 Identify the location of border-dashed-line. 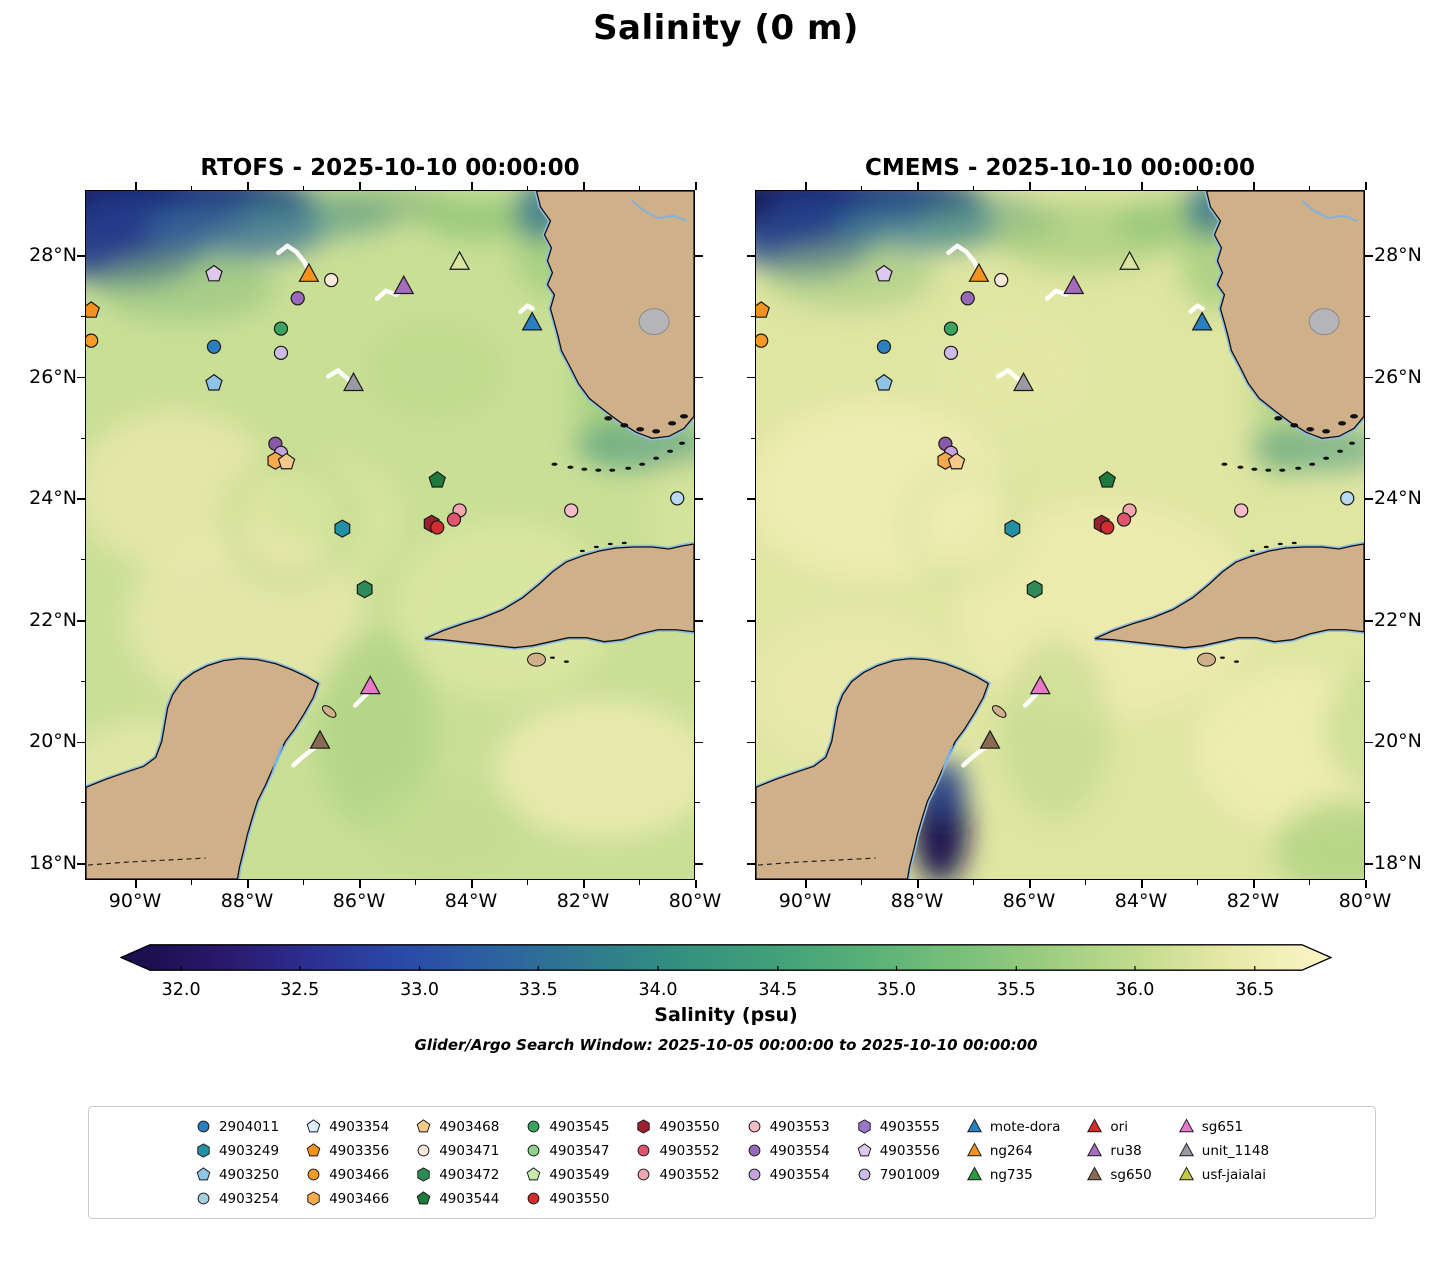
(146, 861).